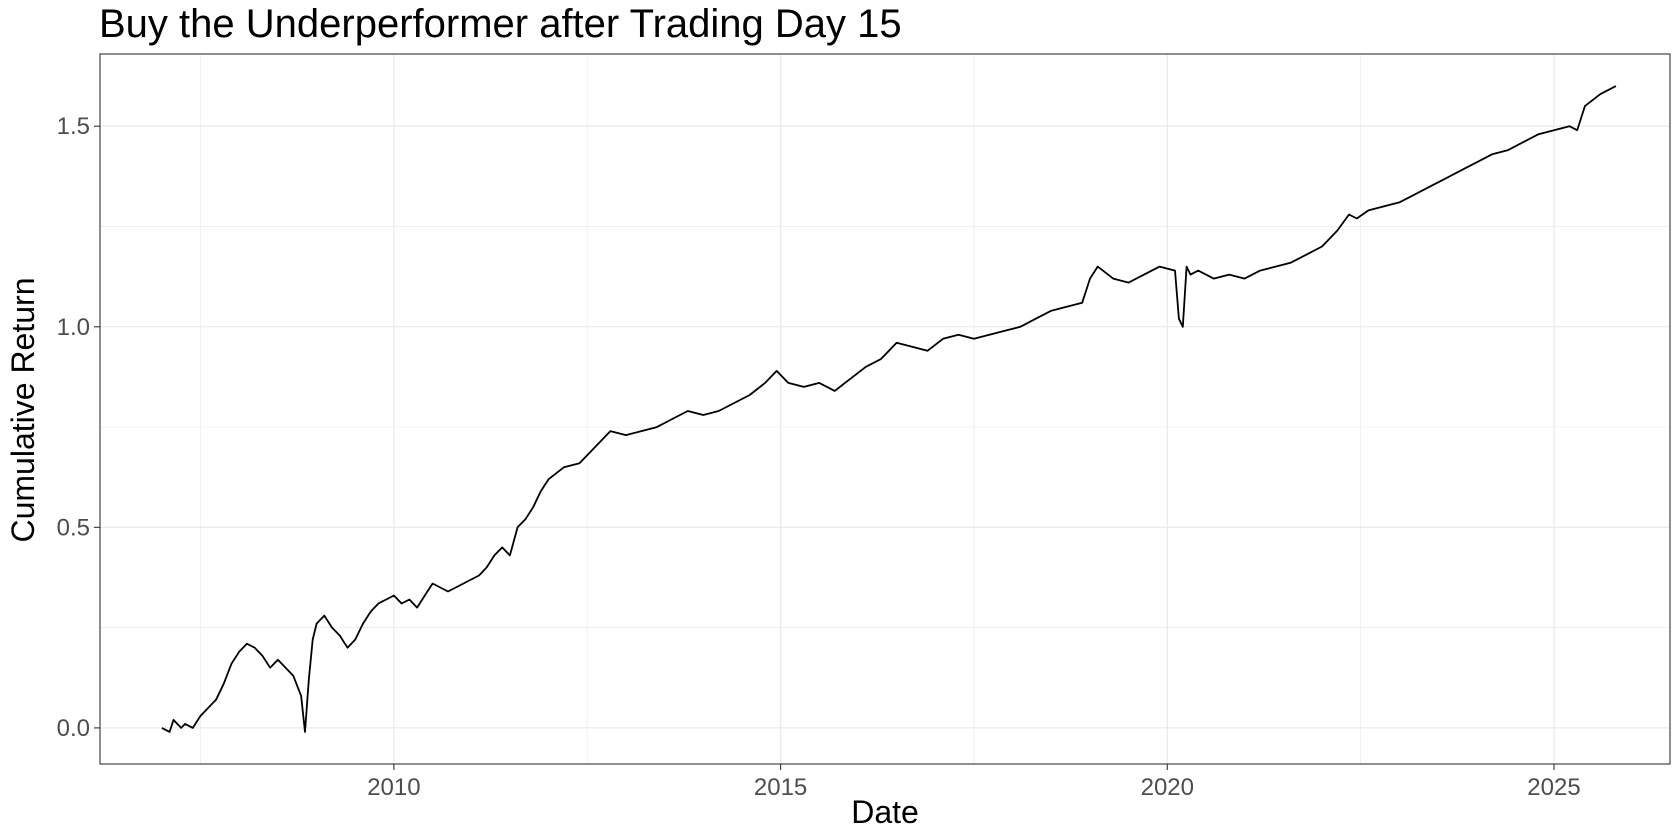 This screenshot has height=840, width=1680. I want to click on y-tick-label: 1.5, so click(73, 126).